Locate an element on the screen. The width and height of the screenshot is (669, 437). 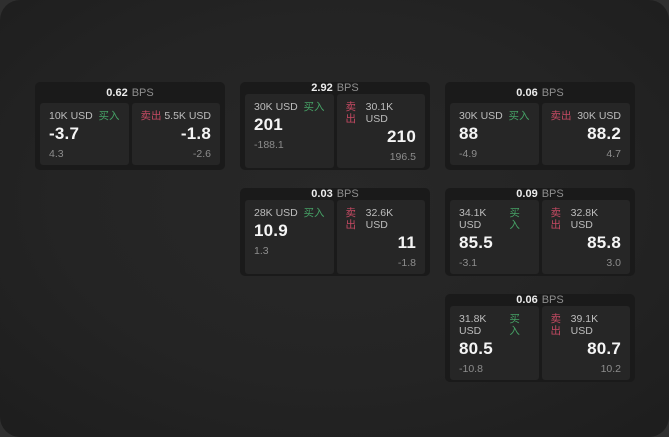
buy-change: -188.1 is located at coordinates (269, 145).